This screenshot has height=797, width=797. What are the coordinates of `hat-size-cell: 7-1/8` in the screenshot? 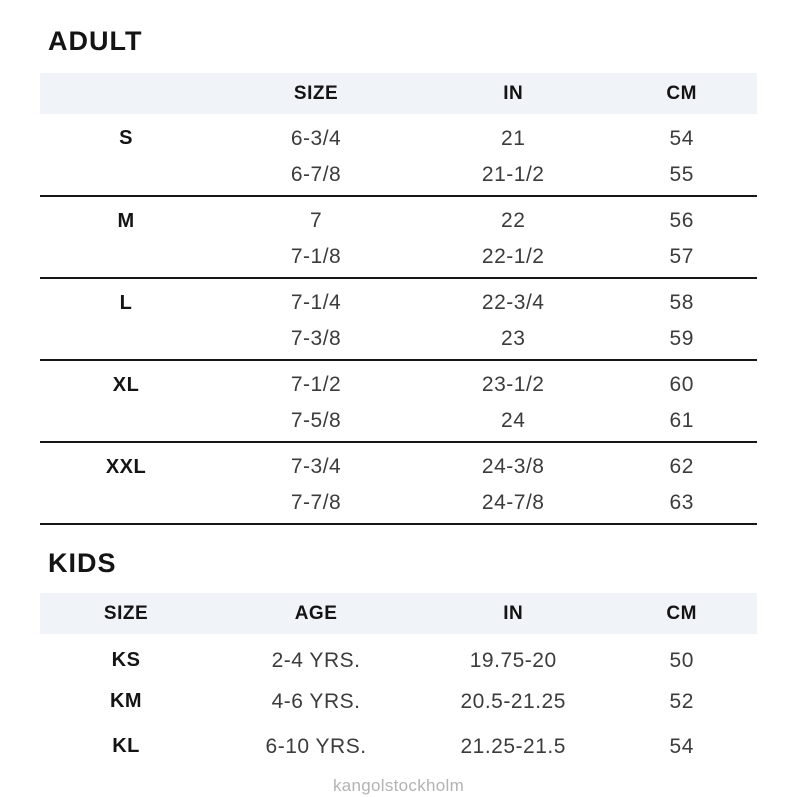 It's located at (316, 258).